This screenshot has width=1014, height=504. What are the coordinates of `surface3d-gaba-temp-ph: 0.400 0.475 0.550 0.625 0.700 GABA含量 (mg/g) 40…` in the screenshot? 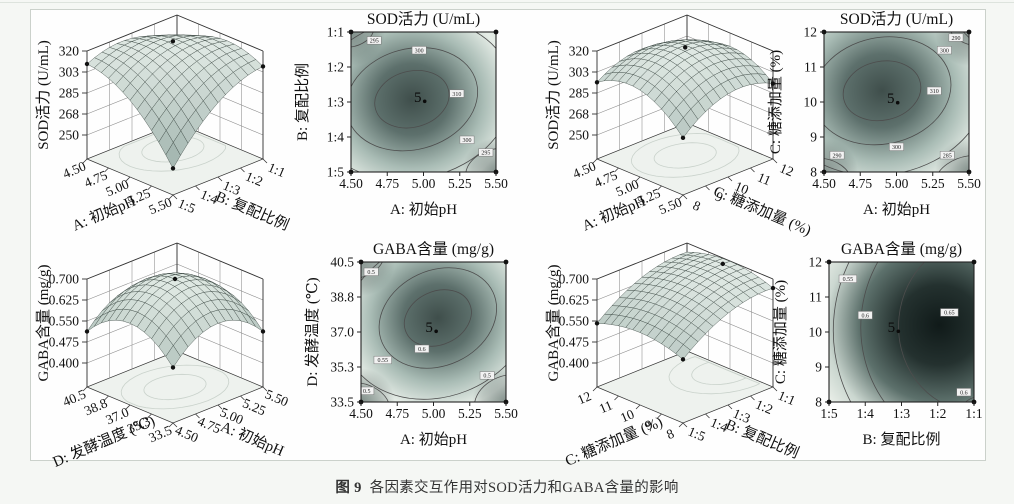 It's located at (162, 356).